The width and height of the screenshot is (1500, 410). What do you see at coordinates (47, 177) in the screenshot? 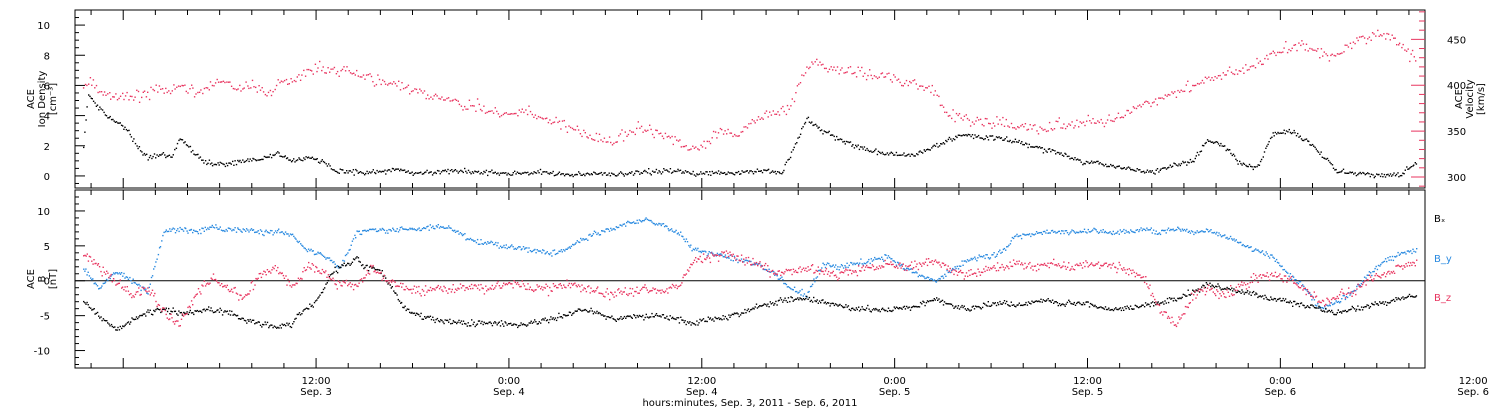
I see `density-tick-label: 0` at bounding box center [47, 177].